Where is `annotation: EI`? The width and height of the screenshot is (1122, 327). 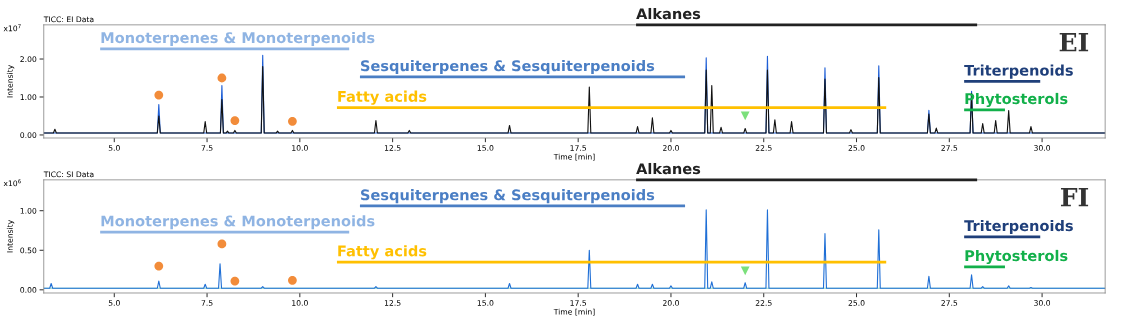 annotation: EI is located at coordinates (1074, 42).